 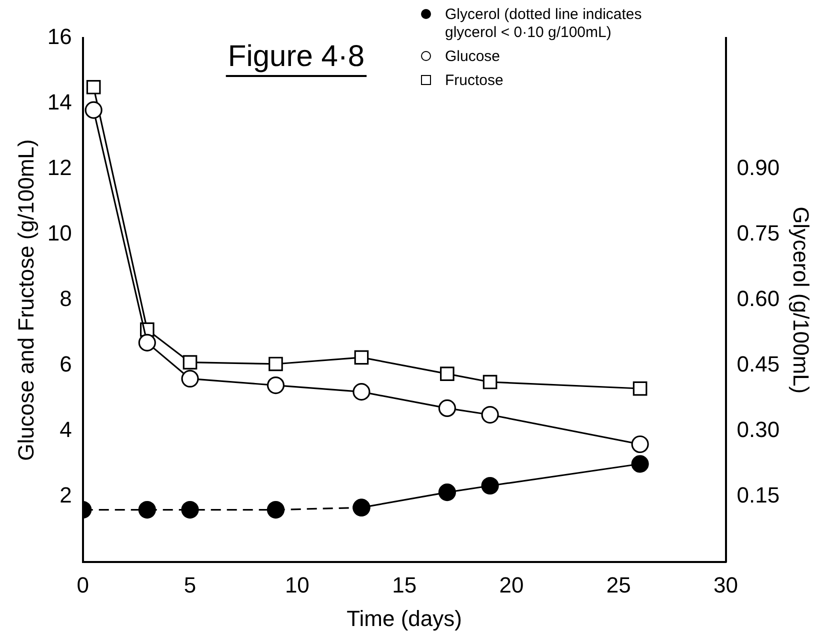 I want to click on y-tick-label: 10, so click(x=59, y=233).